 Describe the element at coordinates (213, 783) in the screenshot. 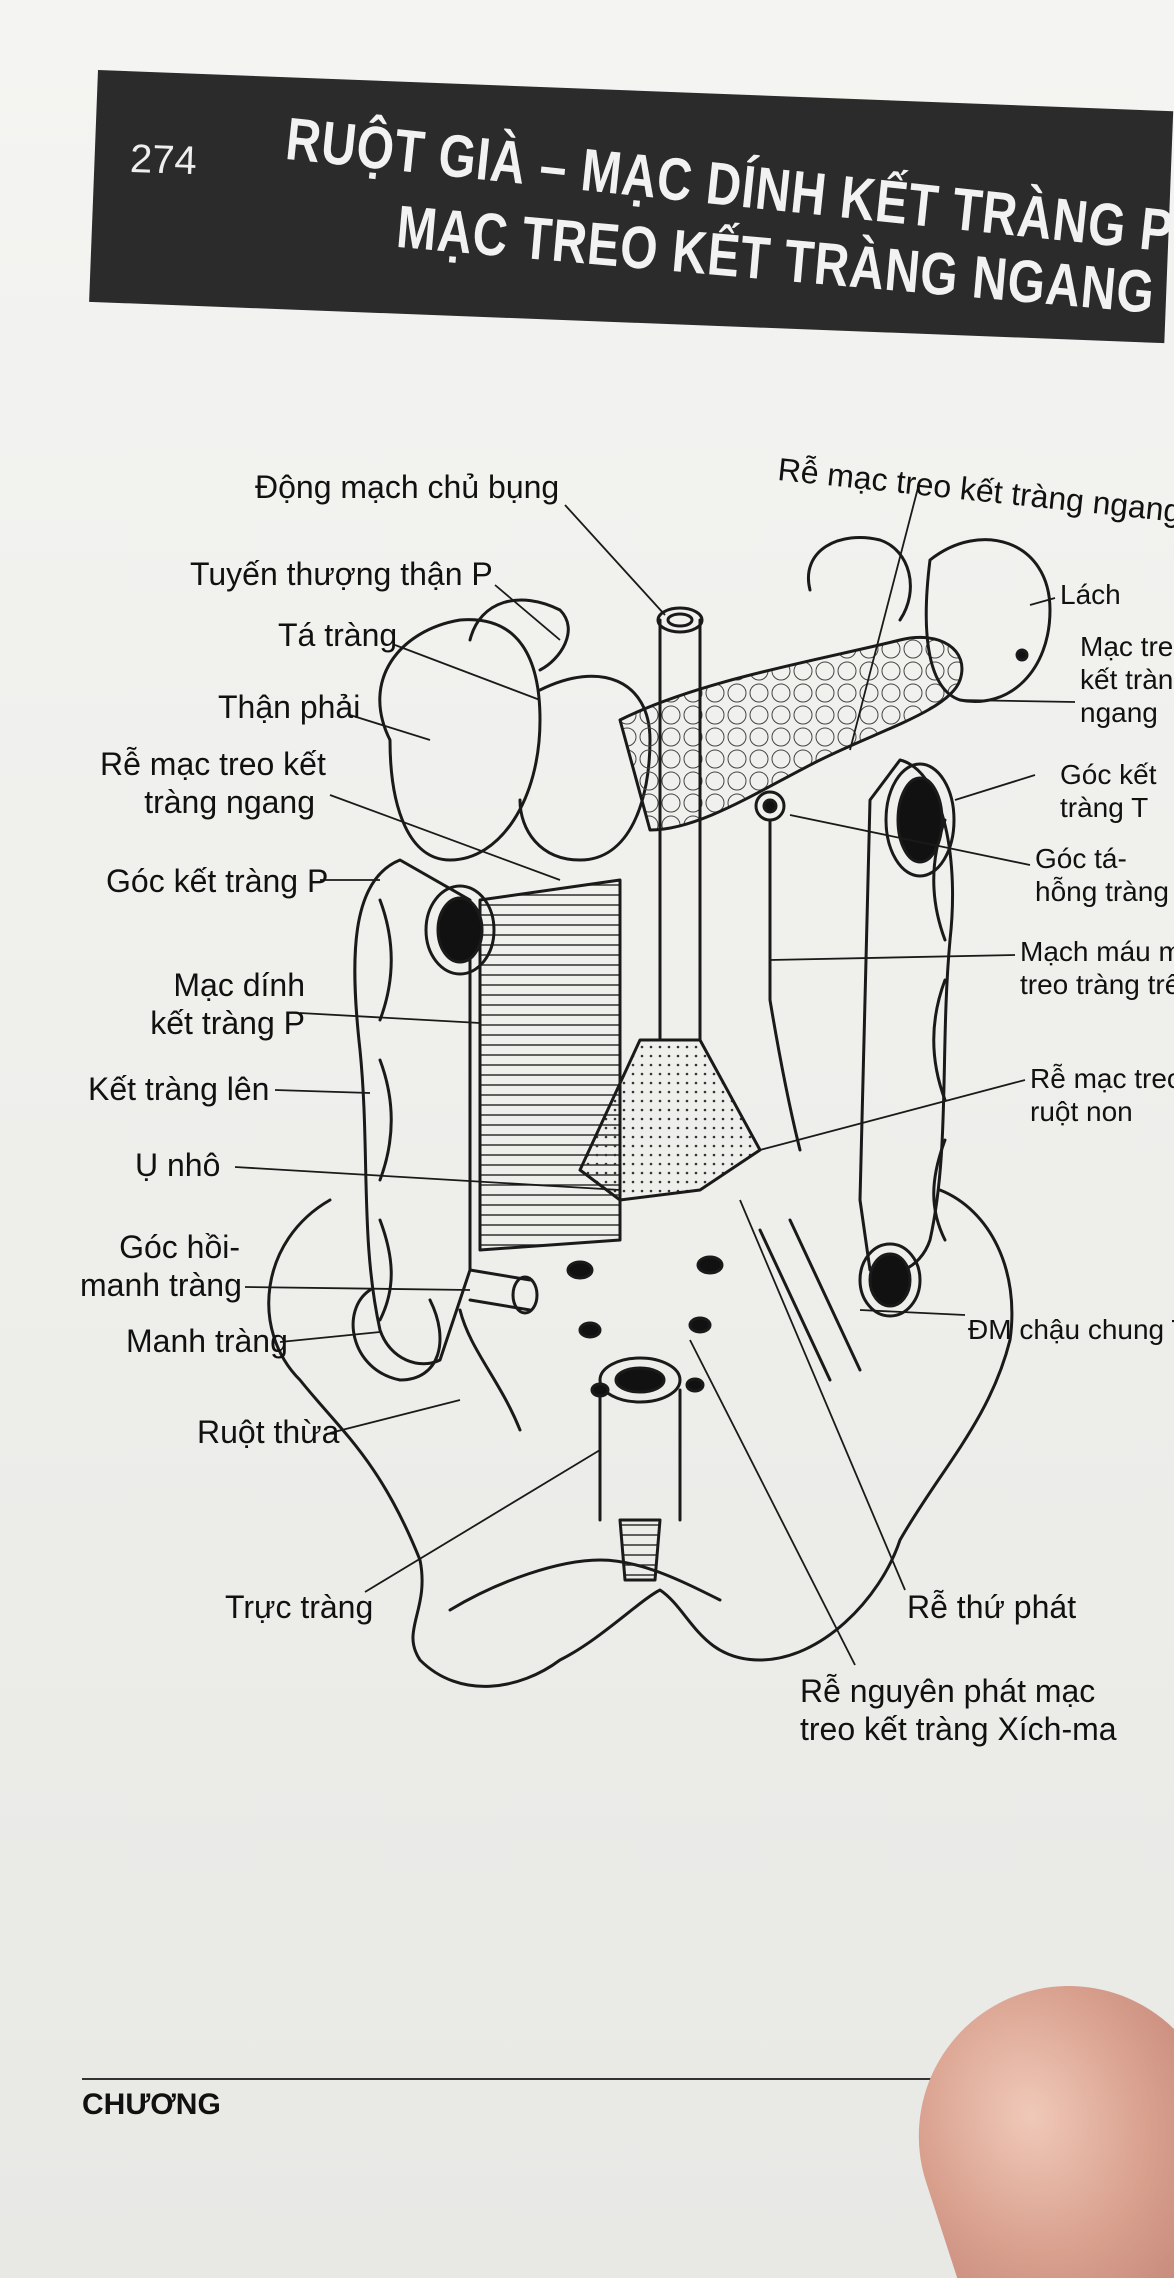

I see `label-transverse-mesocolon-root-left: Rễ mạc treo kết tràng ngang` at that location.